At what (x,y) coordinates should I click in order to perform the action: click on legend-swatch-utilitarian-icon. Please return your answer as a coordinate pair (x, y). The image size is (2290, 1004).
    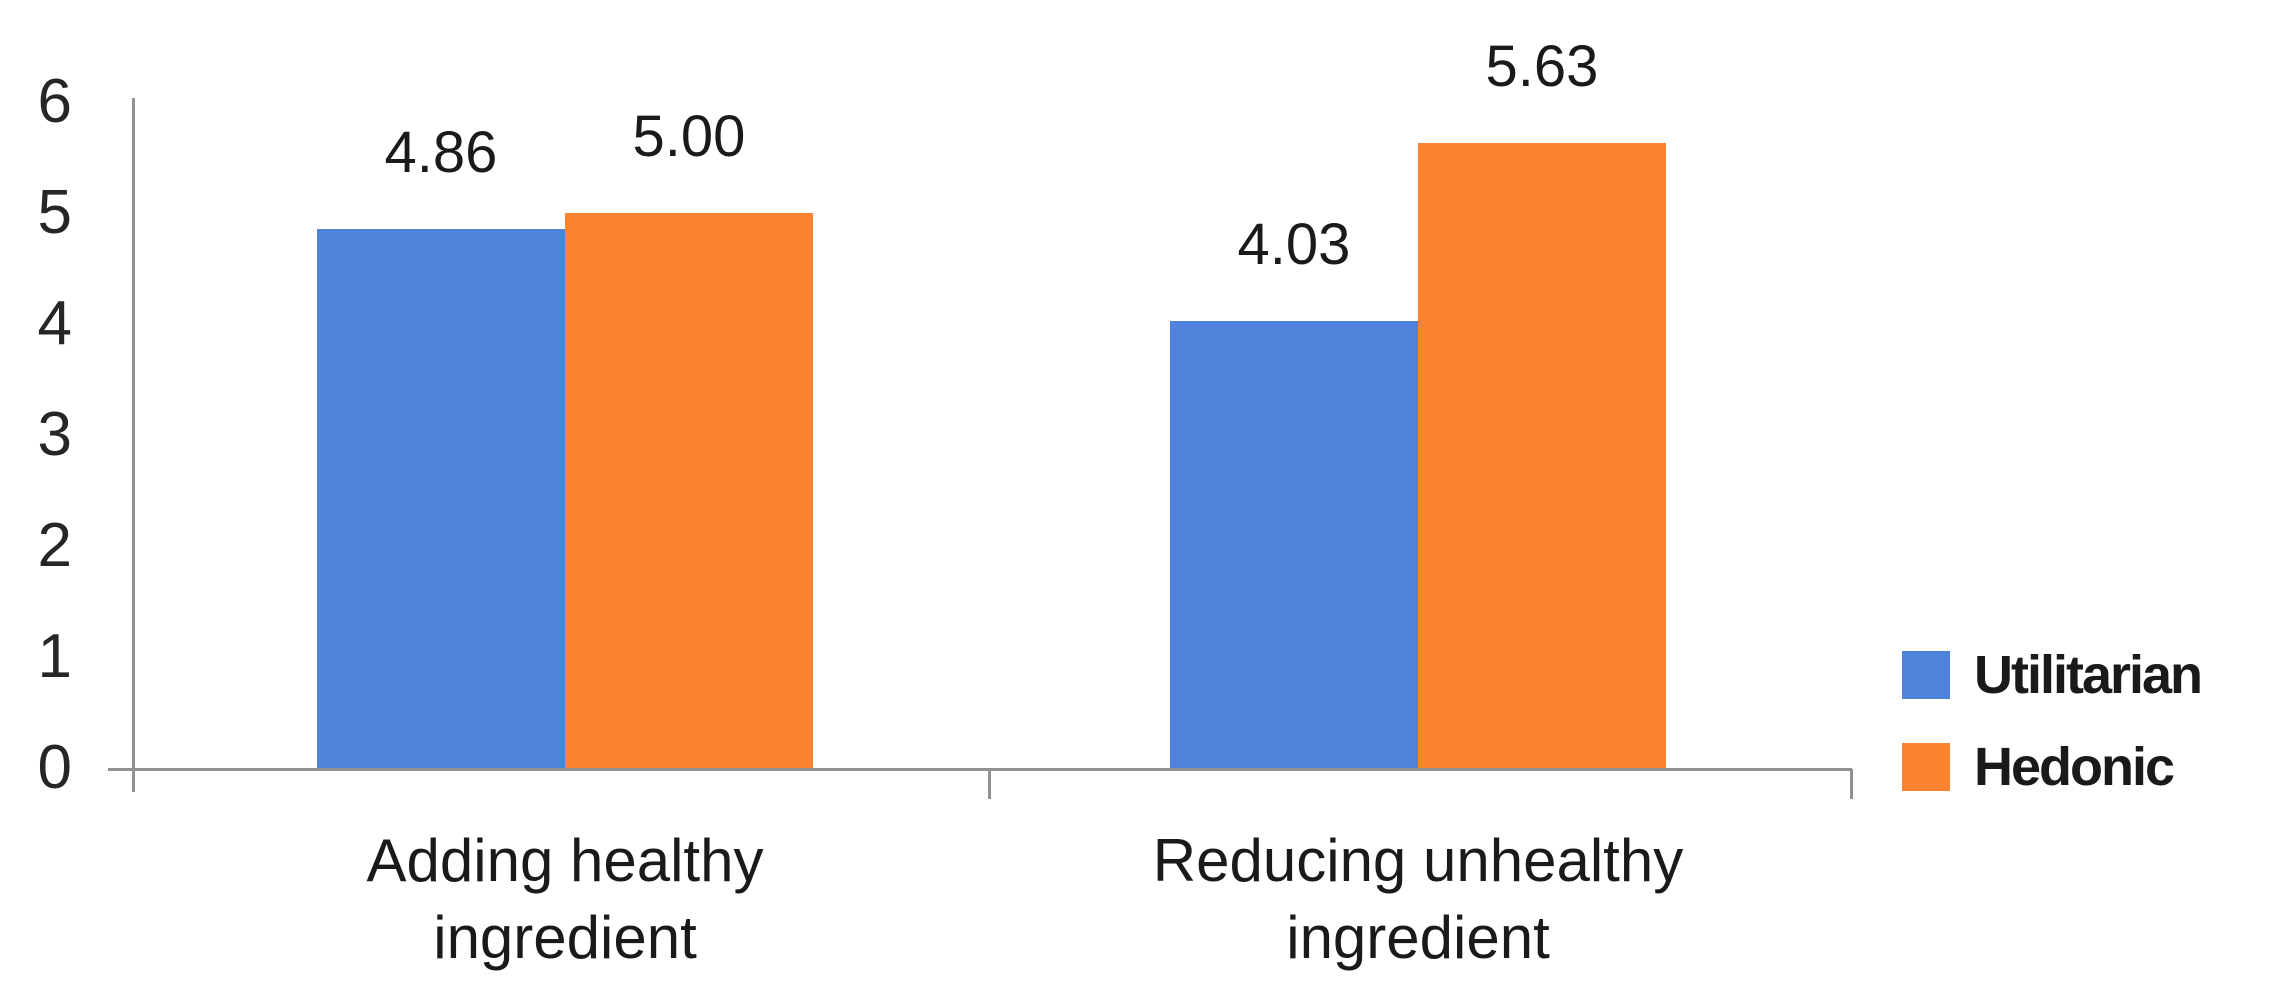
    Looking at the image, I should click on (1926, 675).